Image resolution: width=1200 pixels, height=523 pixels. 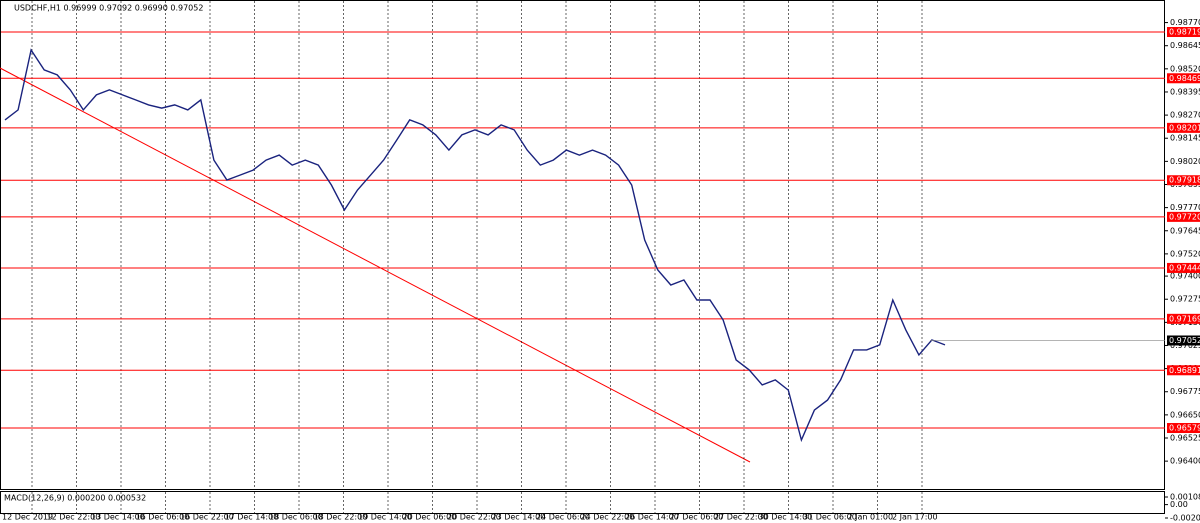 I want to click on macd-frame, so click(x=582, y=502).